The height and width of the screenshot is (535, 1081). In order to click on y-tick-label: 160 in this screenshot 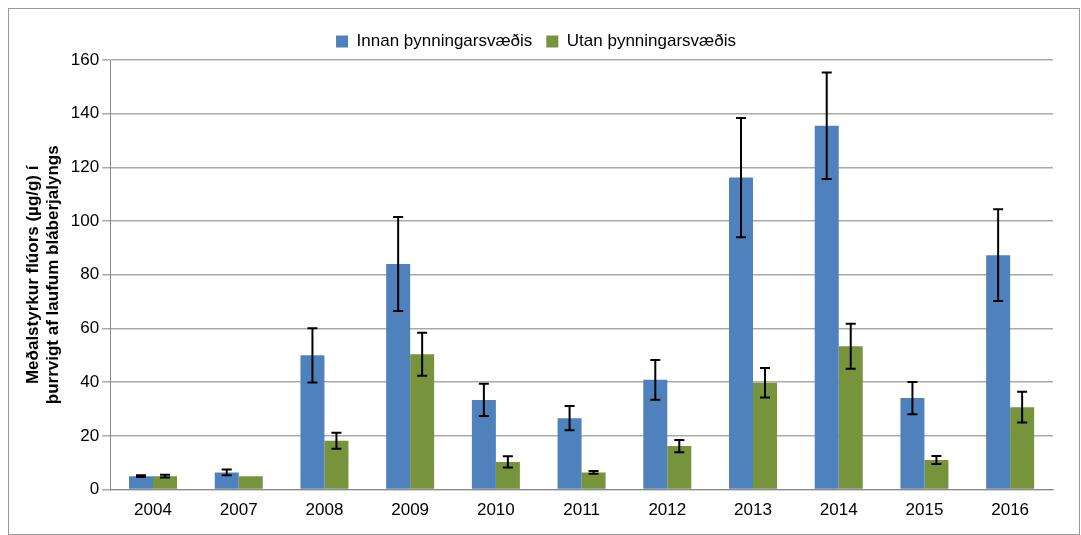, I will do `click(85, 59)`.